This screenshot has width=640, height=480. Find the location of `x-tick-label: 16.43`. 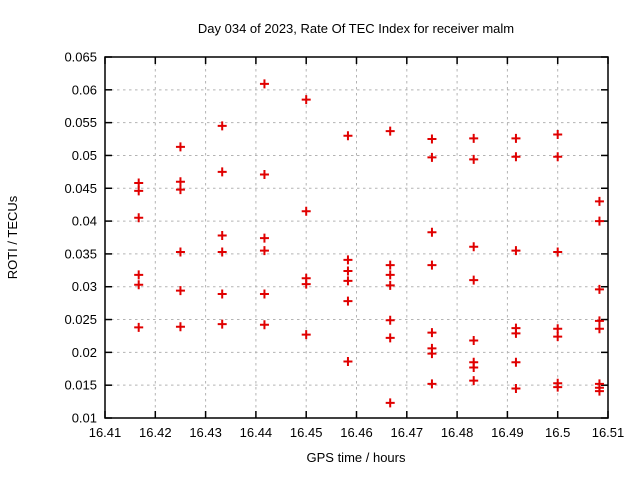

x-tick-label: 16.43 is located at coordinates (205, 432).